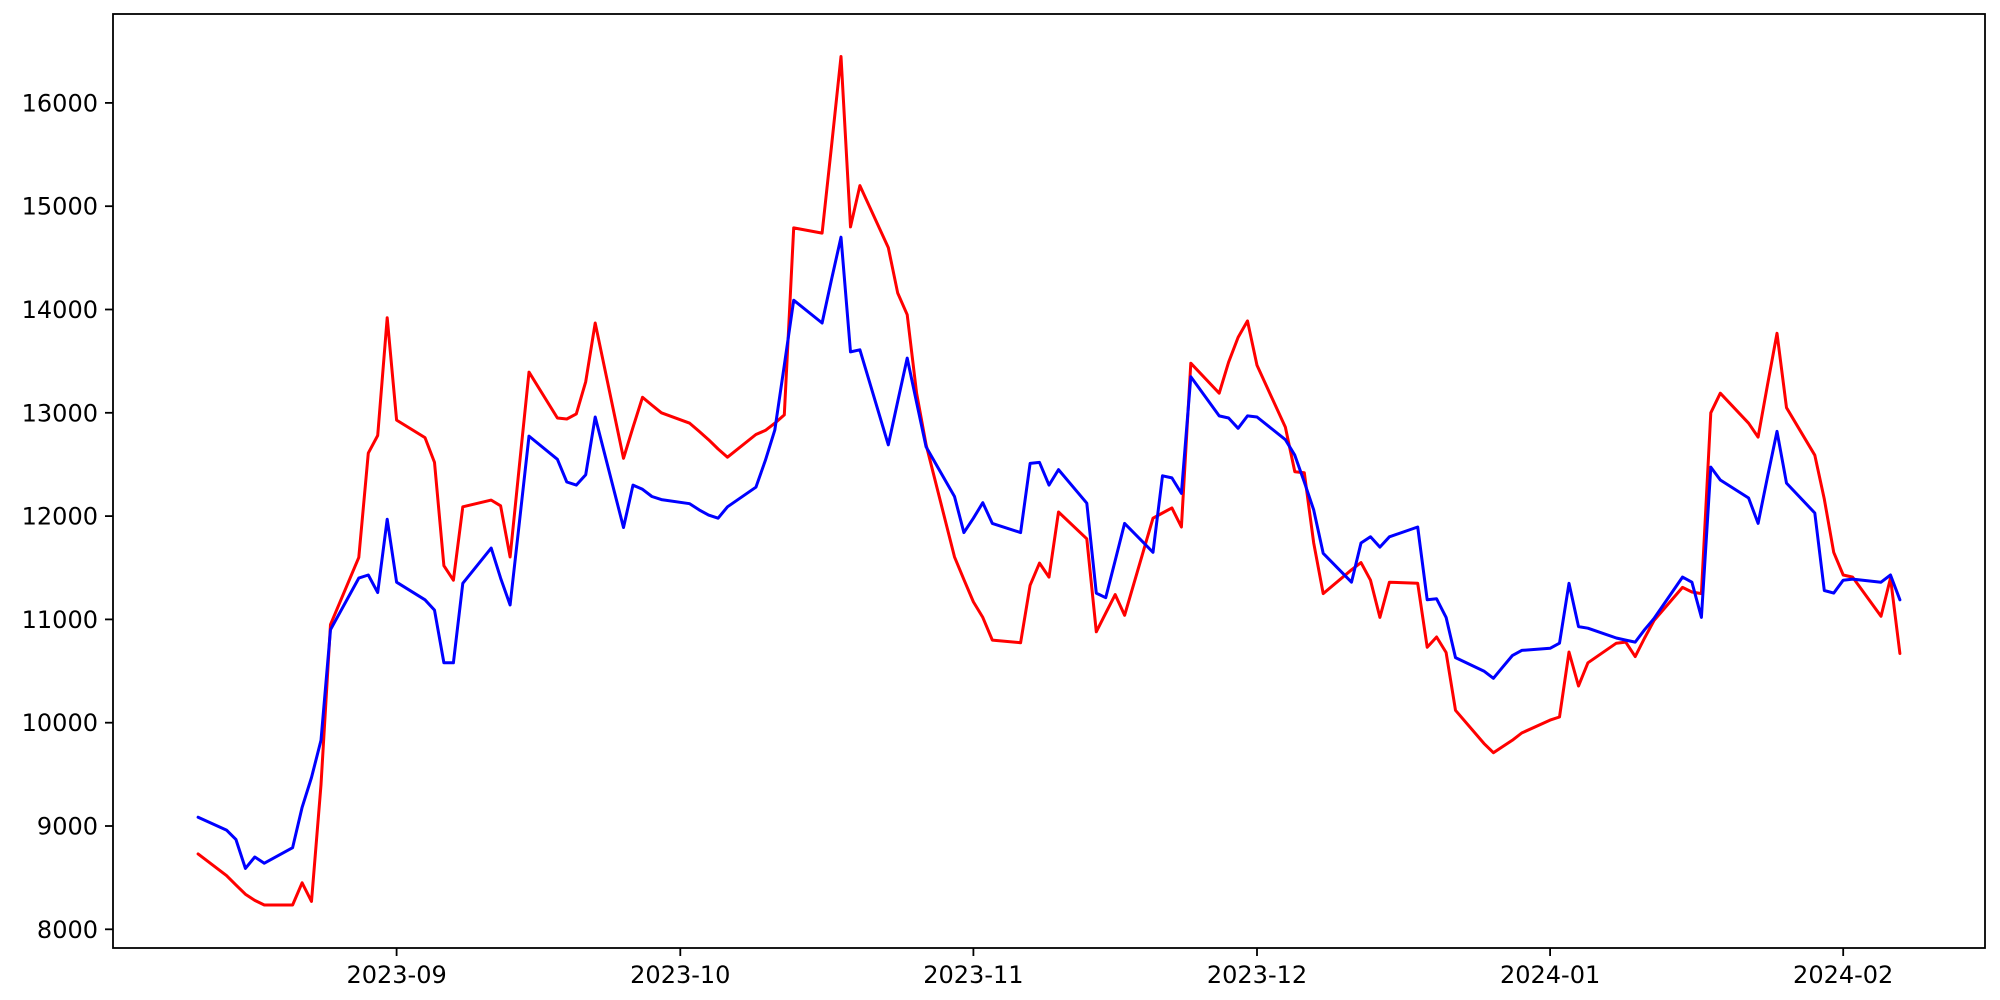  What do you see at coordinates (60, 310) in the screenshot?
I see `y-axis-tick-label: 14000` at bounding box center [60, 310].